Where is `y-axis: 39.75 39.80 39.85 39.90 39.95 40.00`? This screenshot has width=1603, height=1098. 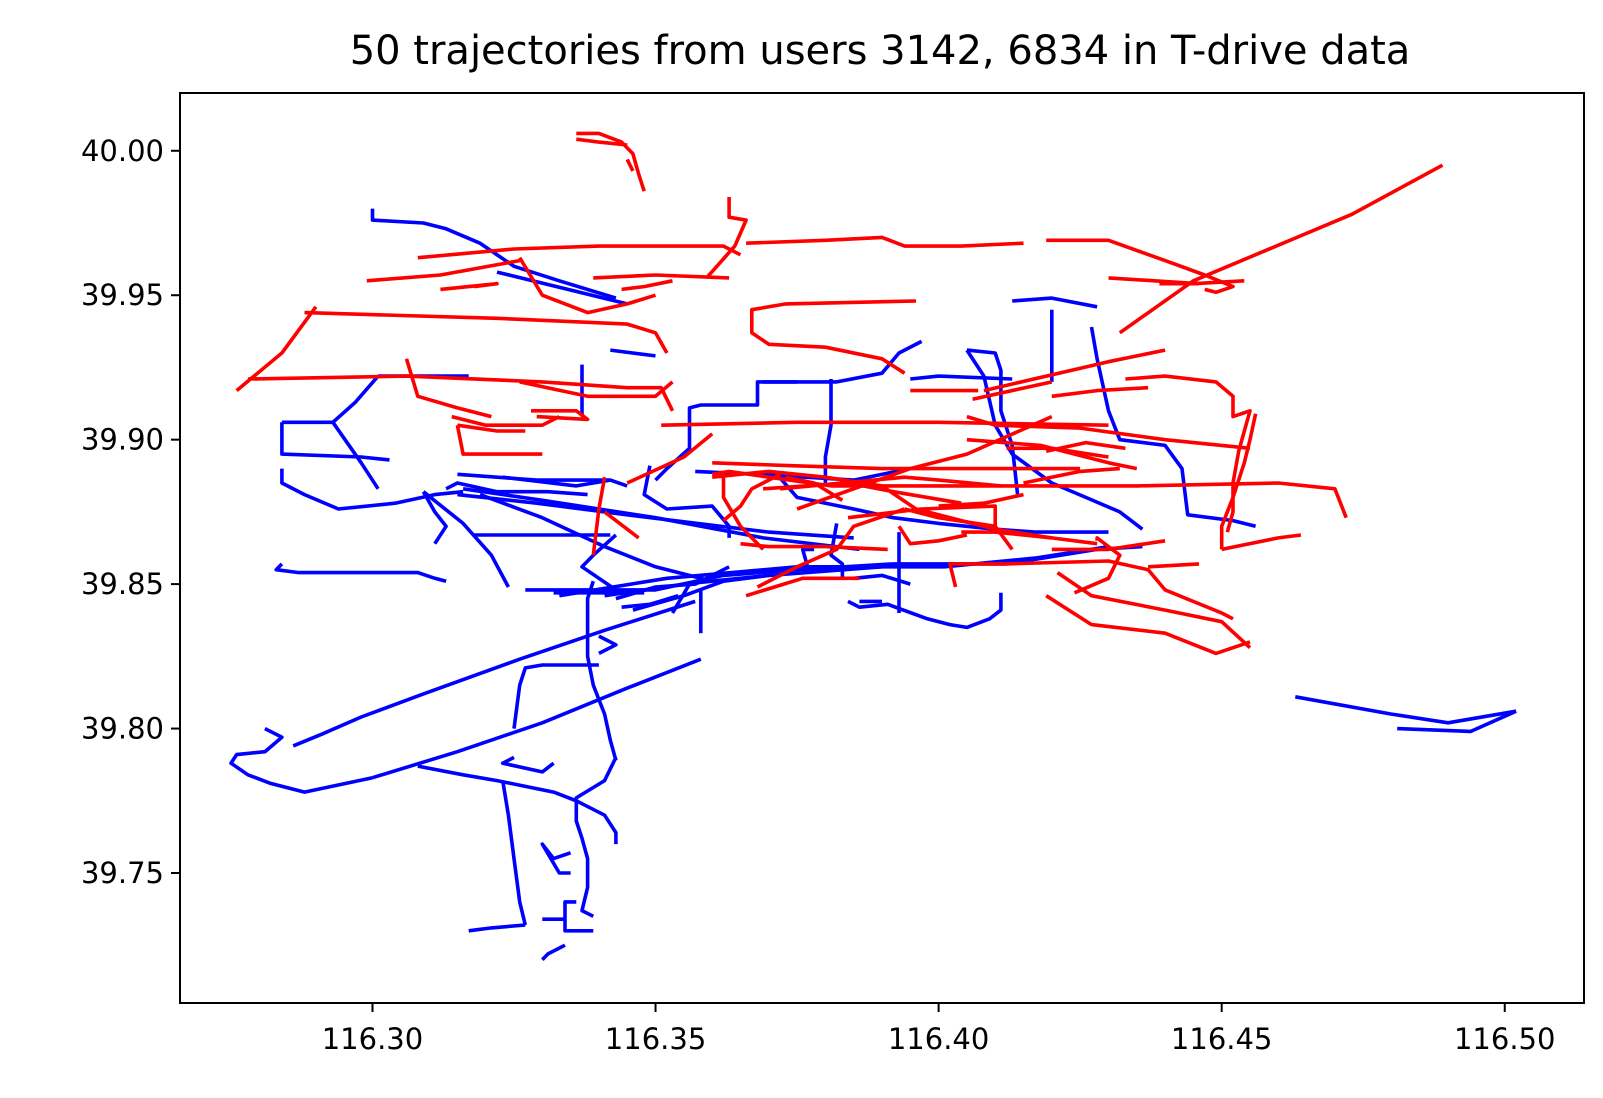 y-axis: 39.75 39.80 39.85 39.90 39.95 40.00 is located at coordinates (130, 512).